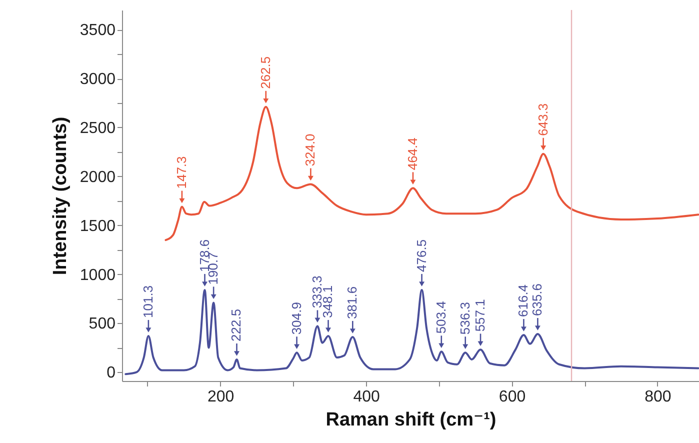  What do you see at coordinates (221, 397) in the screenshot?
I see `x-tick-label: 200` at bounding box center [221, 397].